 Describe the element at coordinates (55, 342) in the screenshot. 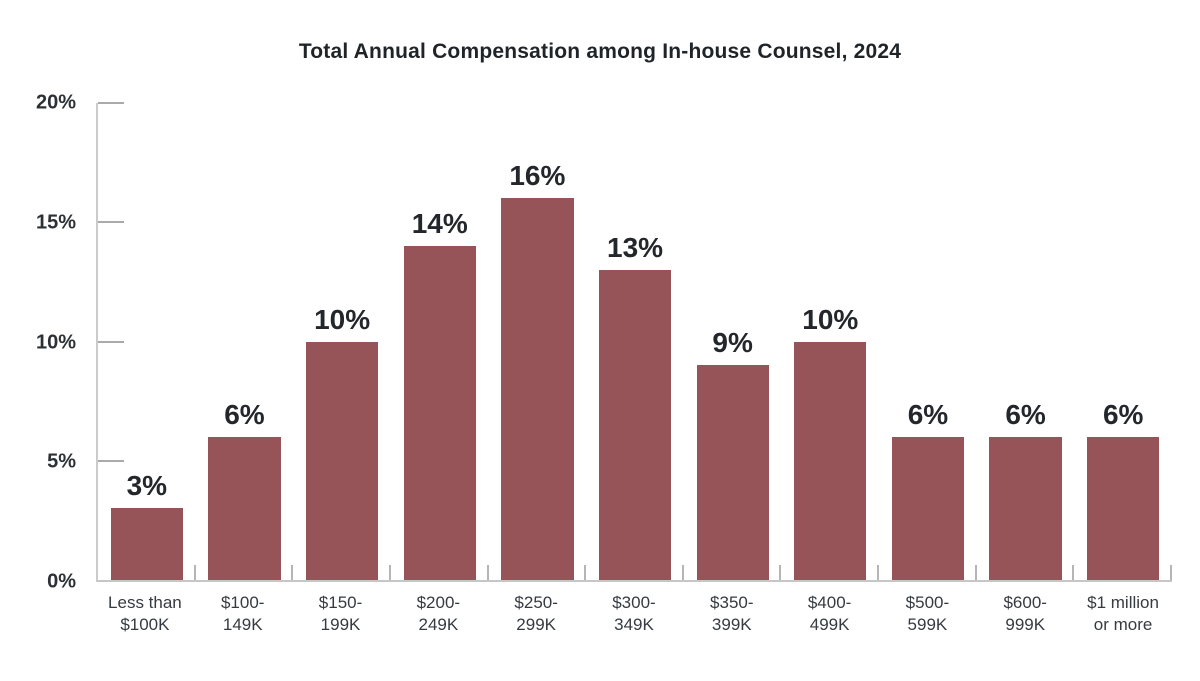

I see `y-axis-tick-label: 10%` at that location.